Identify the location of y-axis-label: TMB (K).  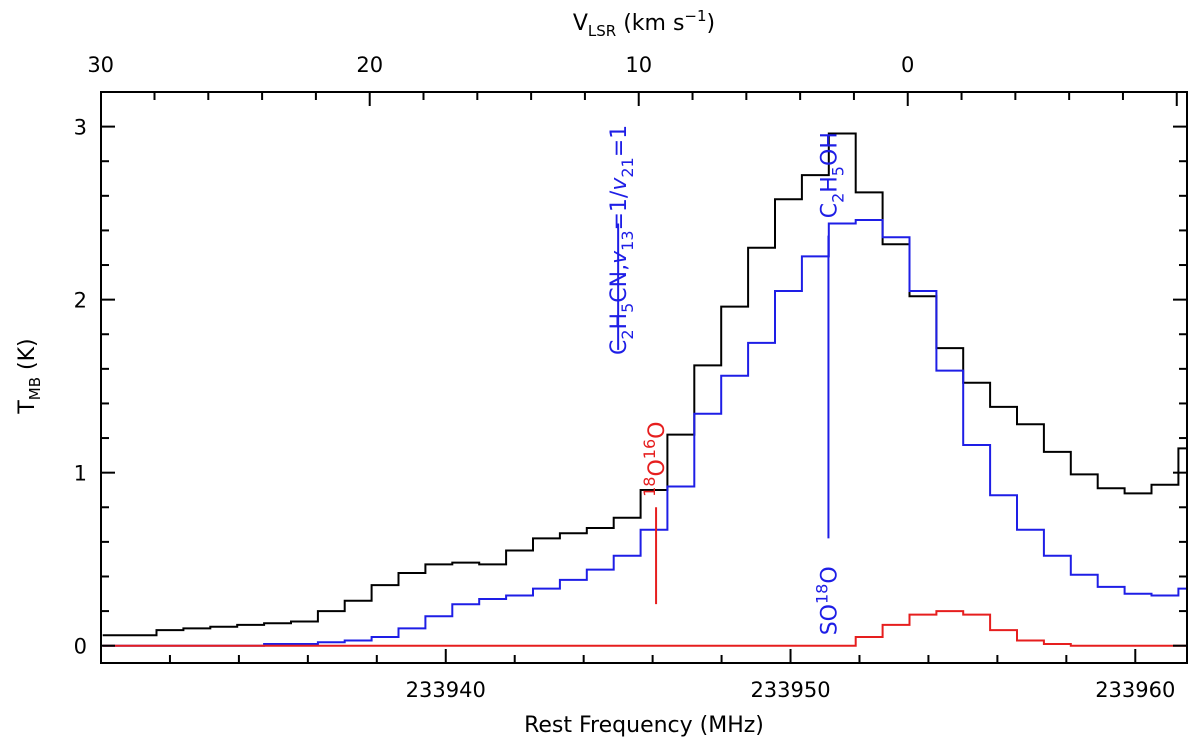
(29, 376).